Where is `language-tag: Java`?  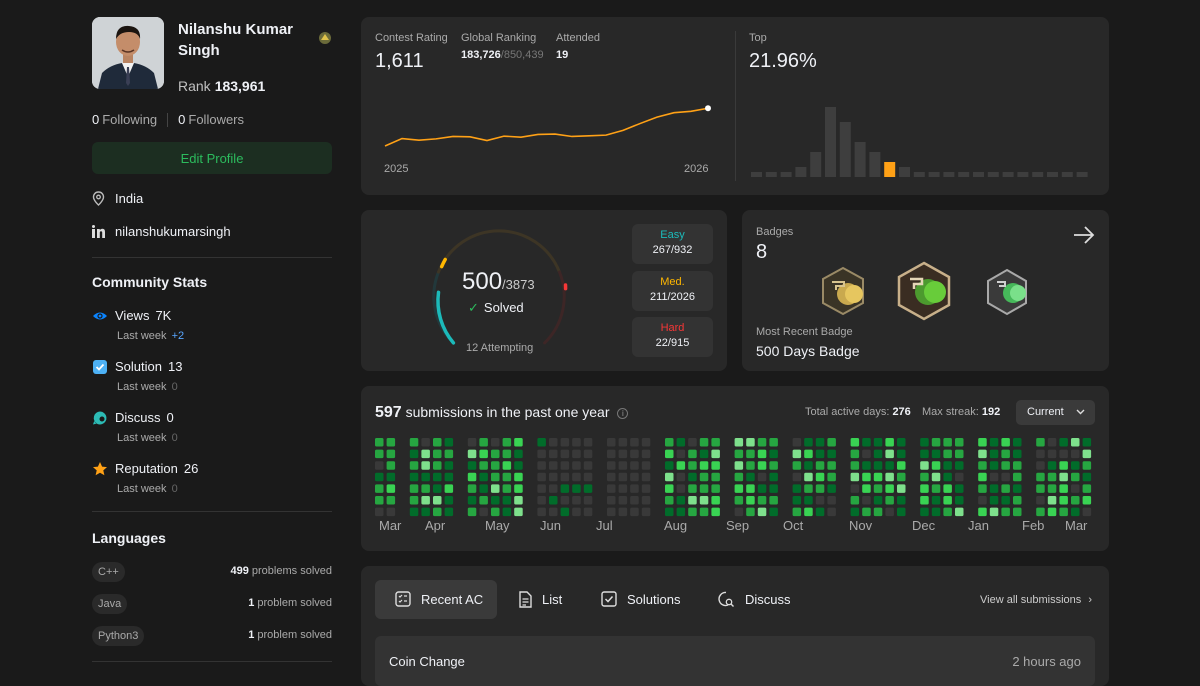
language-tag: Java is located at coordinates (109, 604).